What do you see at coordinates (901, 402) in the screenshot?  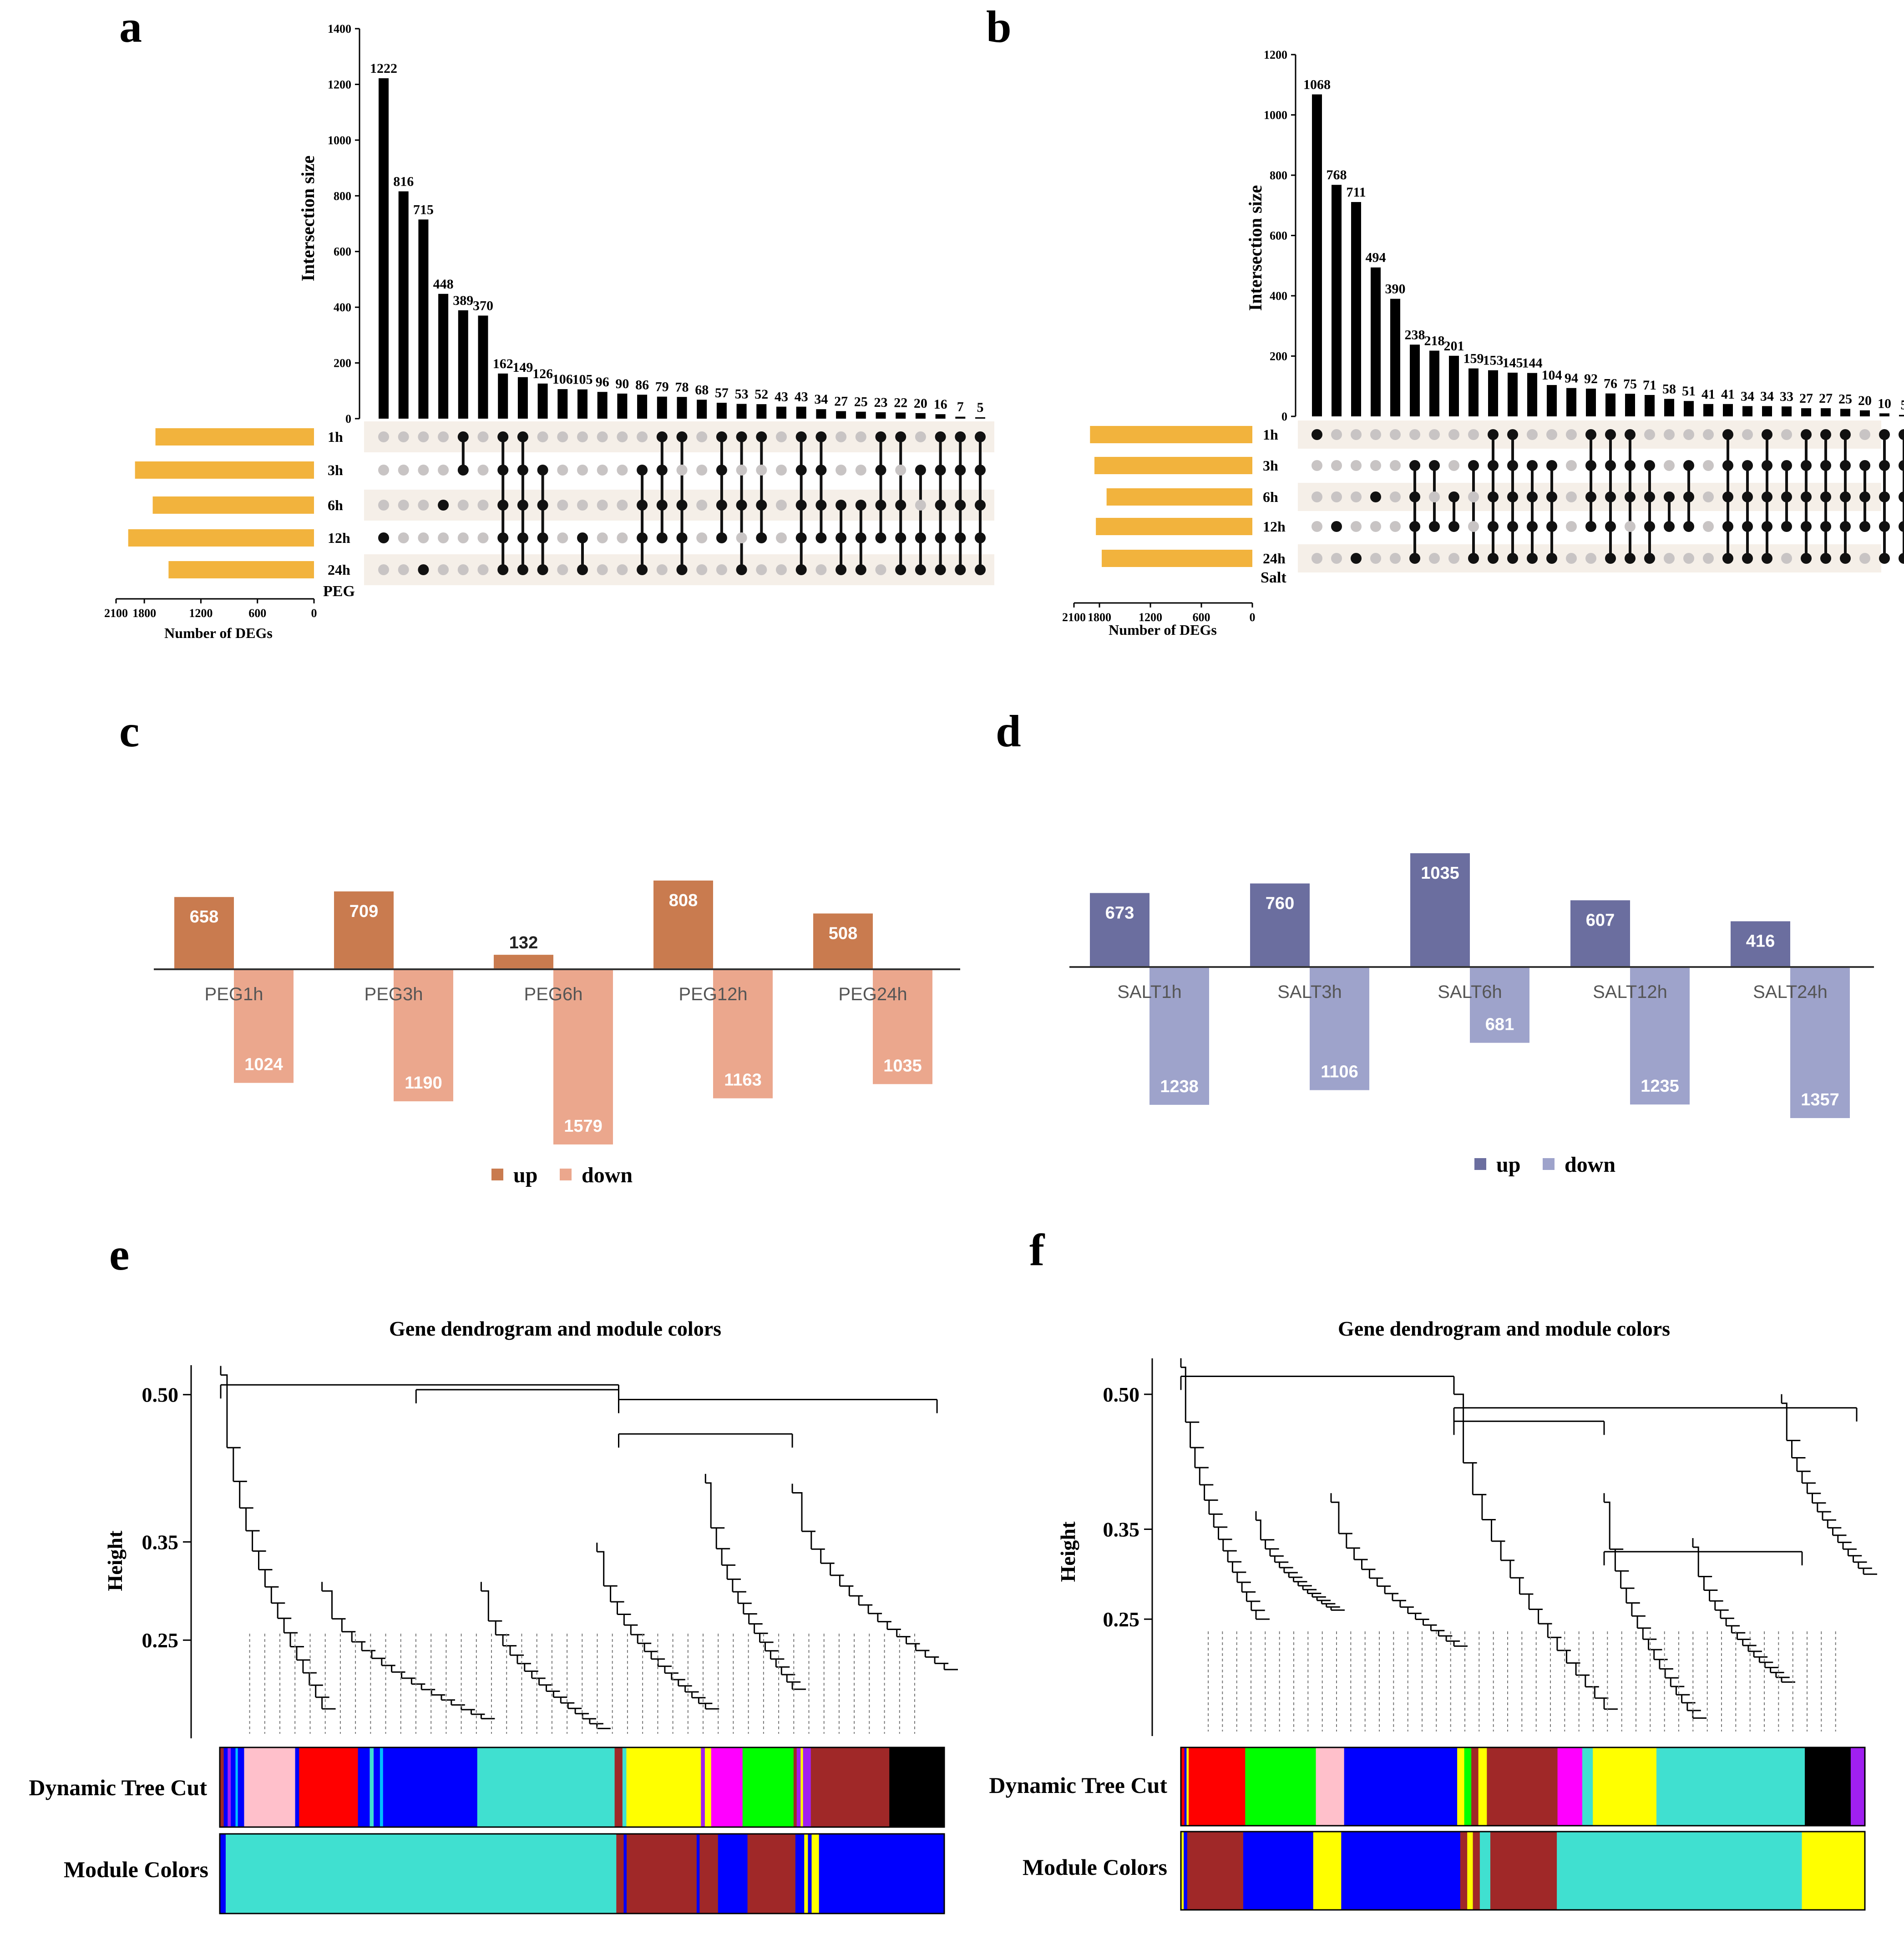 I see `upset-a-bar-label-27: 22` at bounding box center [901, 402].